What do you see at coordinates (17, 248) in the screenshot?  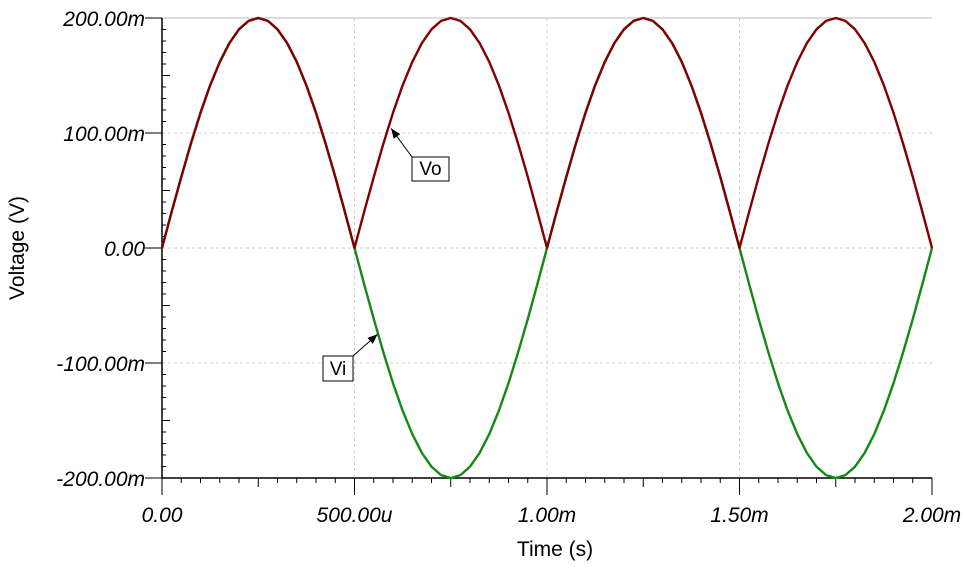 I see `y-axis-label: Voltage (V)` at bounding box center [17, 248].